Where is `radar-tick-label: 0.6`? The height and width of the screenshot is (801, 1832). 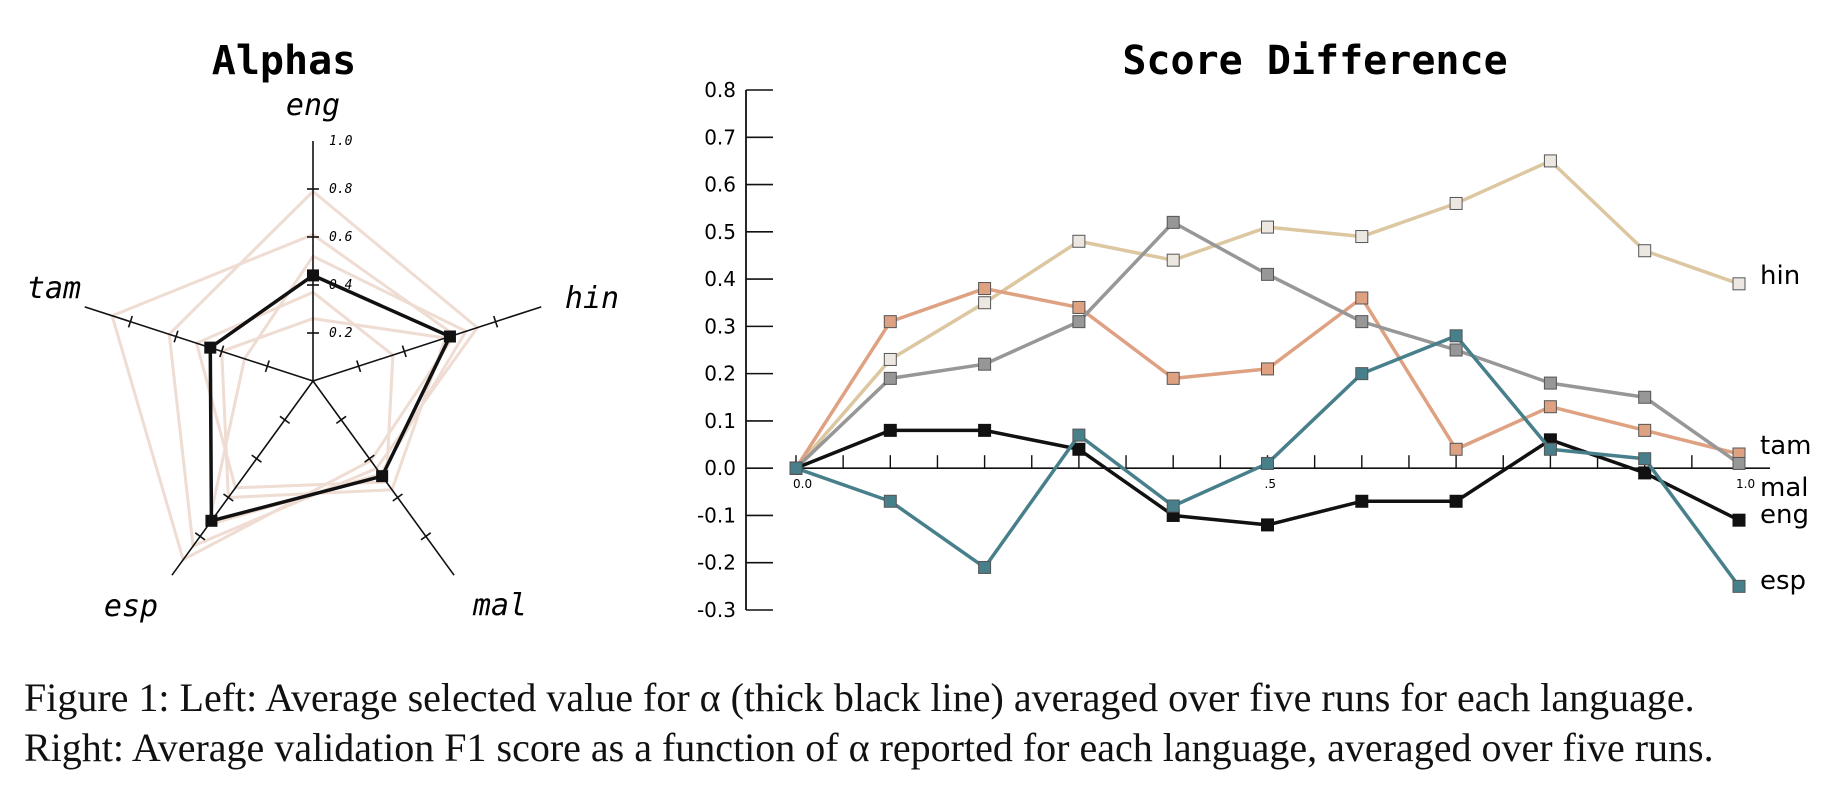
radar-tick-label: 0.6 is located at coordinates (341, 237).